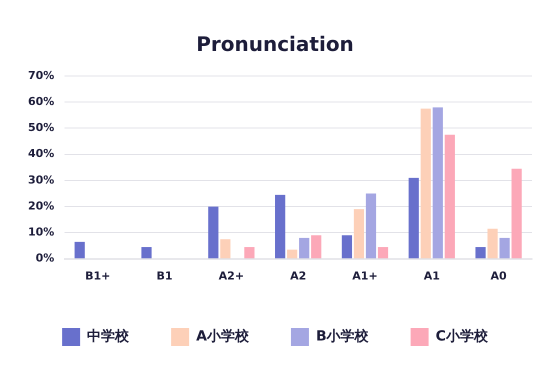 Image resolution: width=556 pixels, height=370 pixels. What do you see at coordinates (41, 75) in the screenshot?
I see `y-tick-label: 70%` at bounding box center [41, 75].